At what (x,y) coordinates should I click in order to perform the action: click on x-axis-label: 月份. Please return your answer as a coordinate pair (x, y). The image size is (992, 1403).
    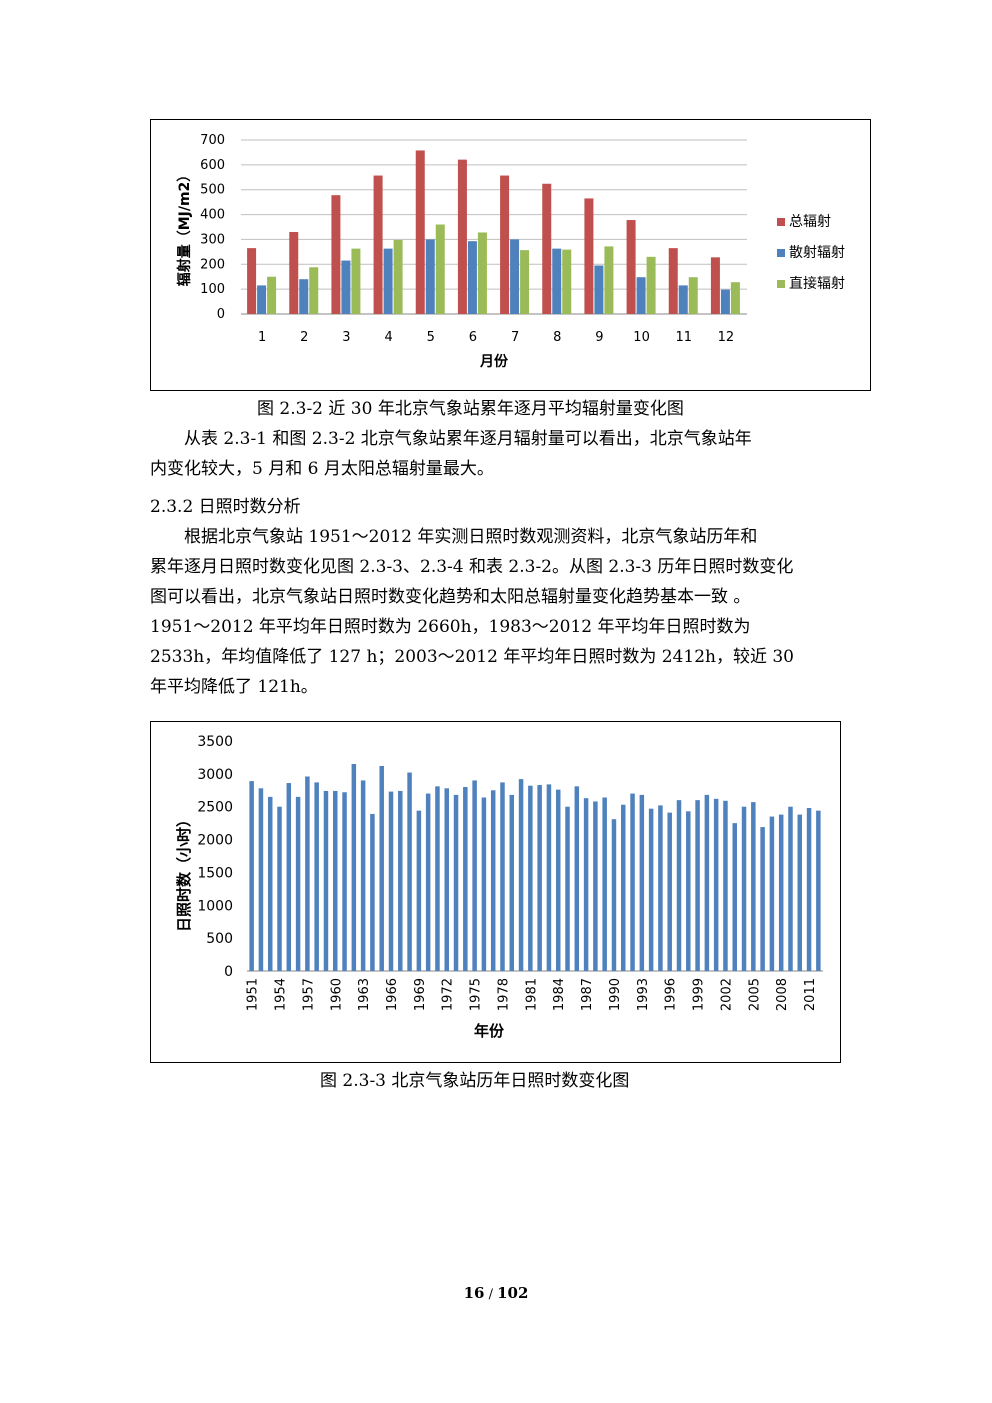
    Looking at the image, I should click on (494, 361).